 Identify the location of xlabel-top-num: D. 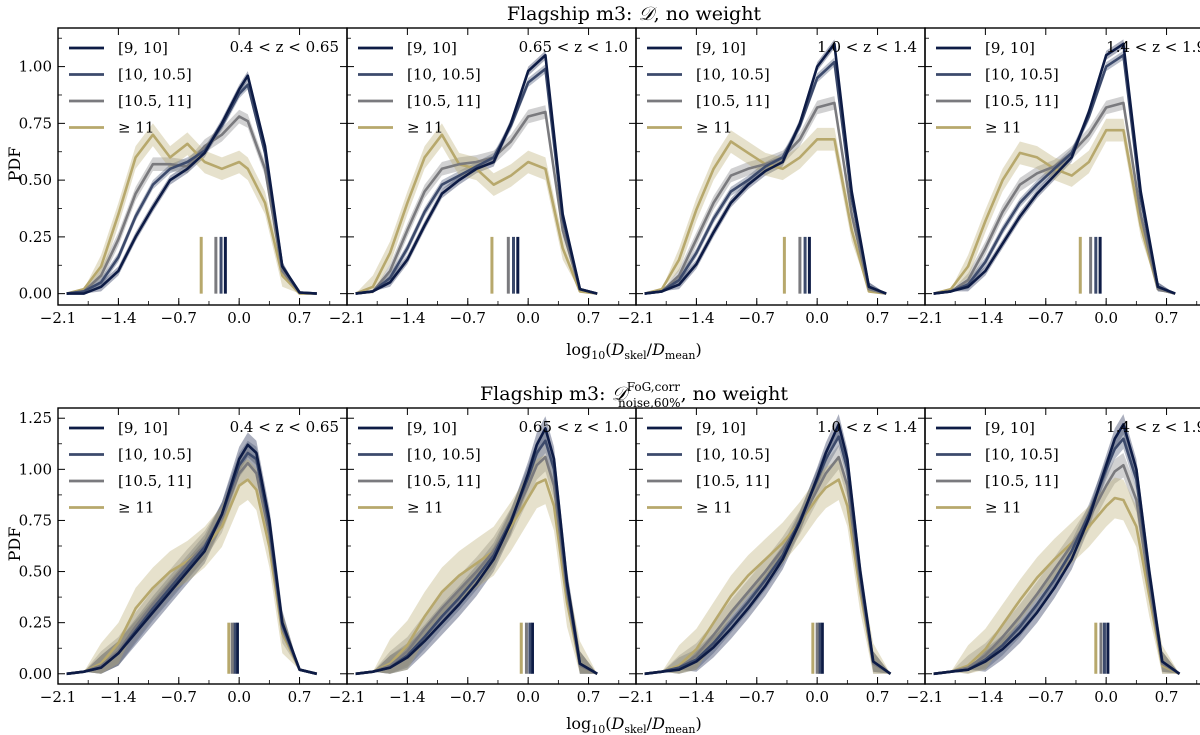
(618, 349).